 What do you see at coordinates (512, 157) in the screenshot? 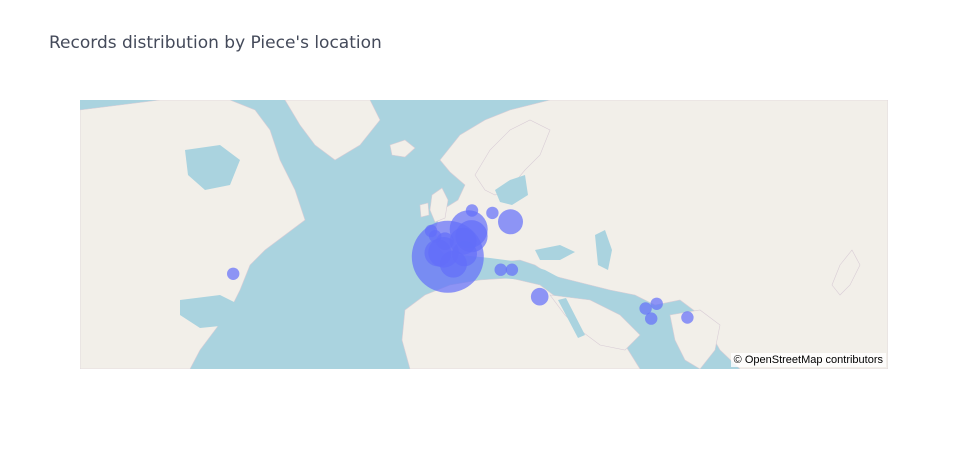
I see `scandinavia` at bounding box center [512, 157].